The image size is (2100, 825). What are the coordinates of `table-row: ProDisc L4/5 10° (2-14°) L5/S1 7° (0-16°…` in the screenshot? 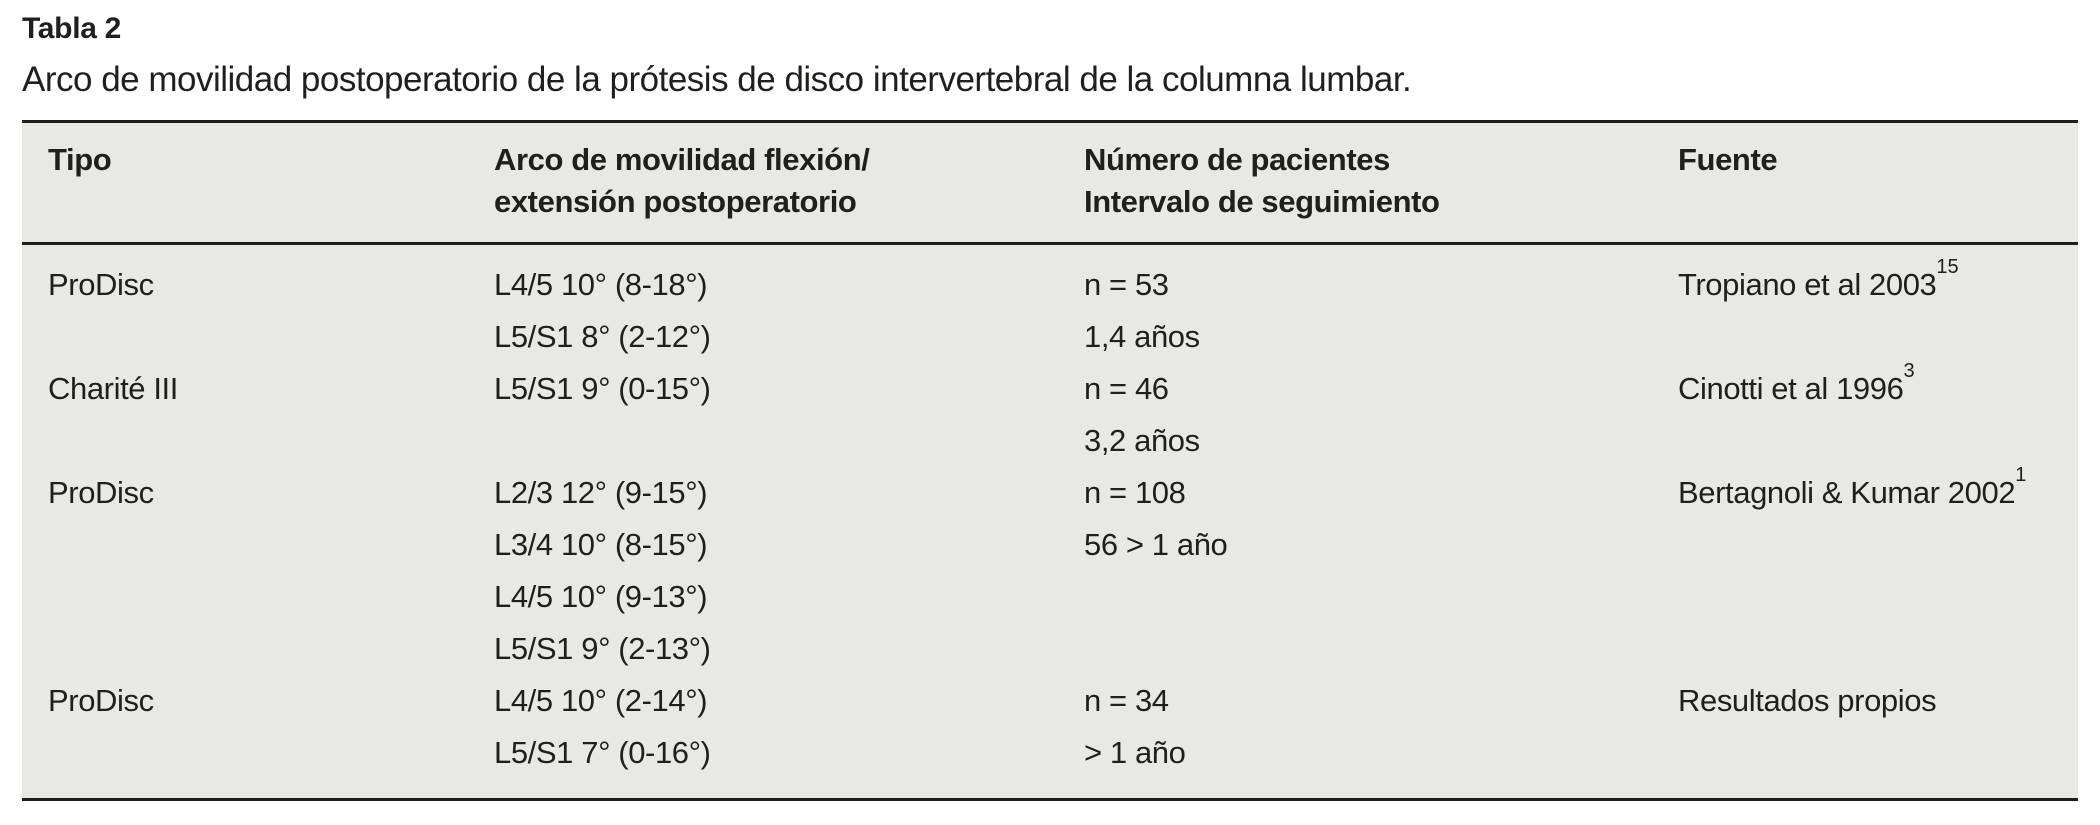 It's located at (1050, 727).